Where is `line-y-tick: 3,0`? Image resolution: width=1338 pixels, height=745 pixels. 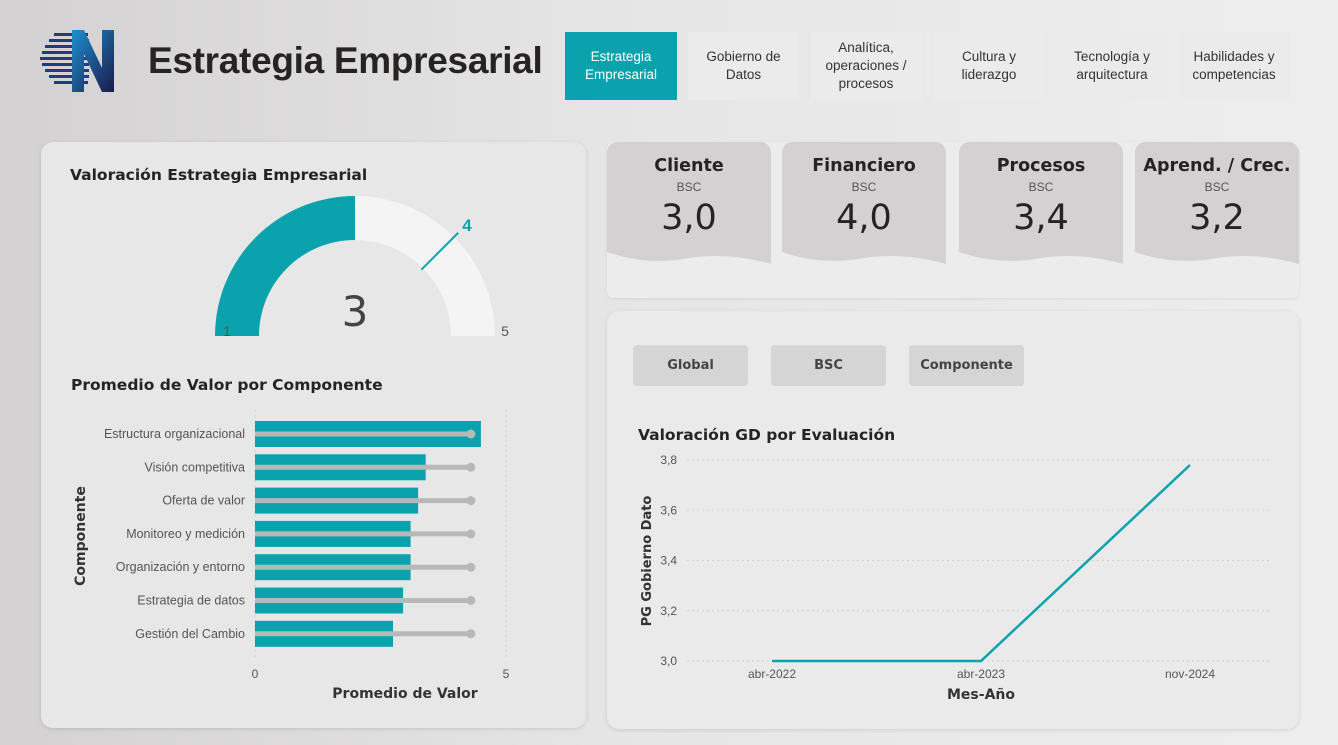
line-y-tick: 3,0 is located at coordinates (668, 661).